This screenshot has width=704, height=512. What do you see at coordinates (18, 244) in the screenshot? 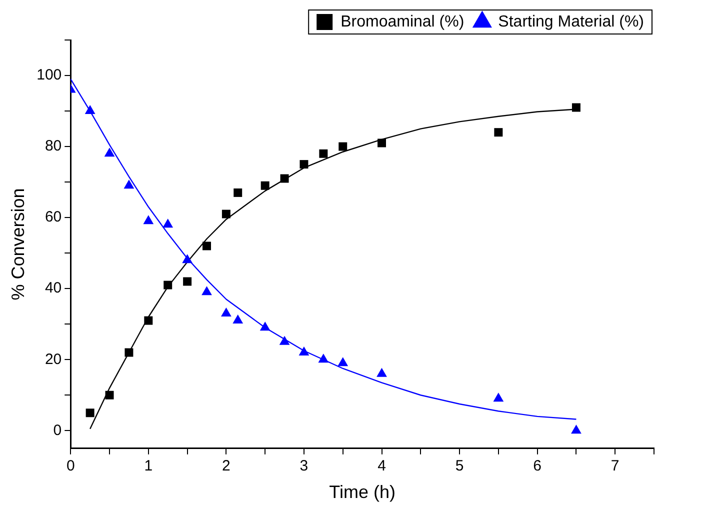
I see `y-axis-title: % Conversion` at bounding box center [18, 244].